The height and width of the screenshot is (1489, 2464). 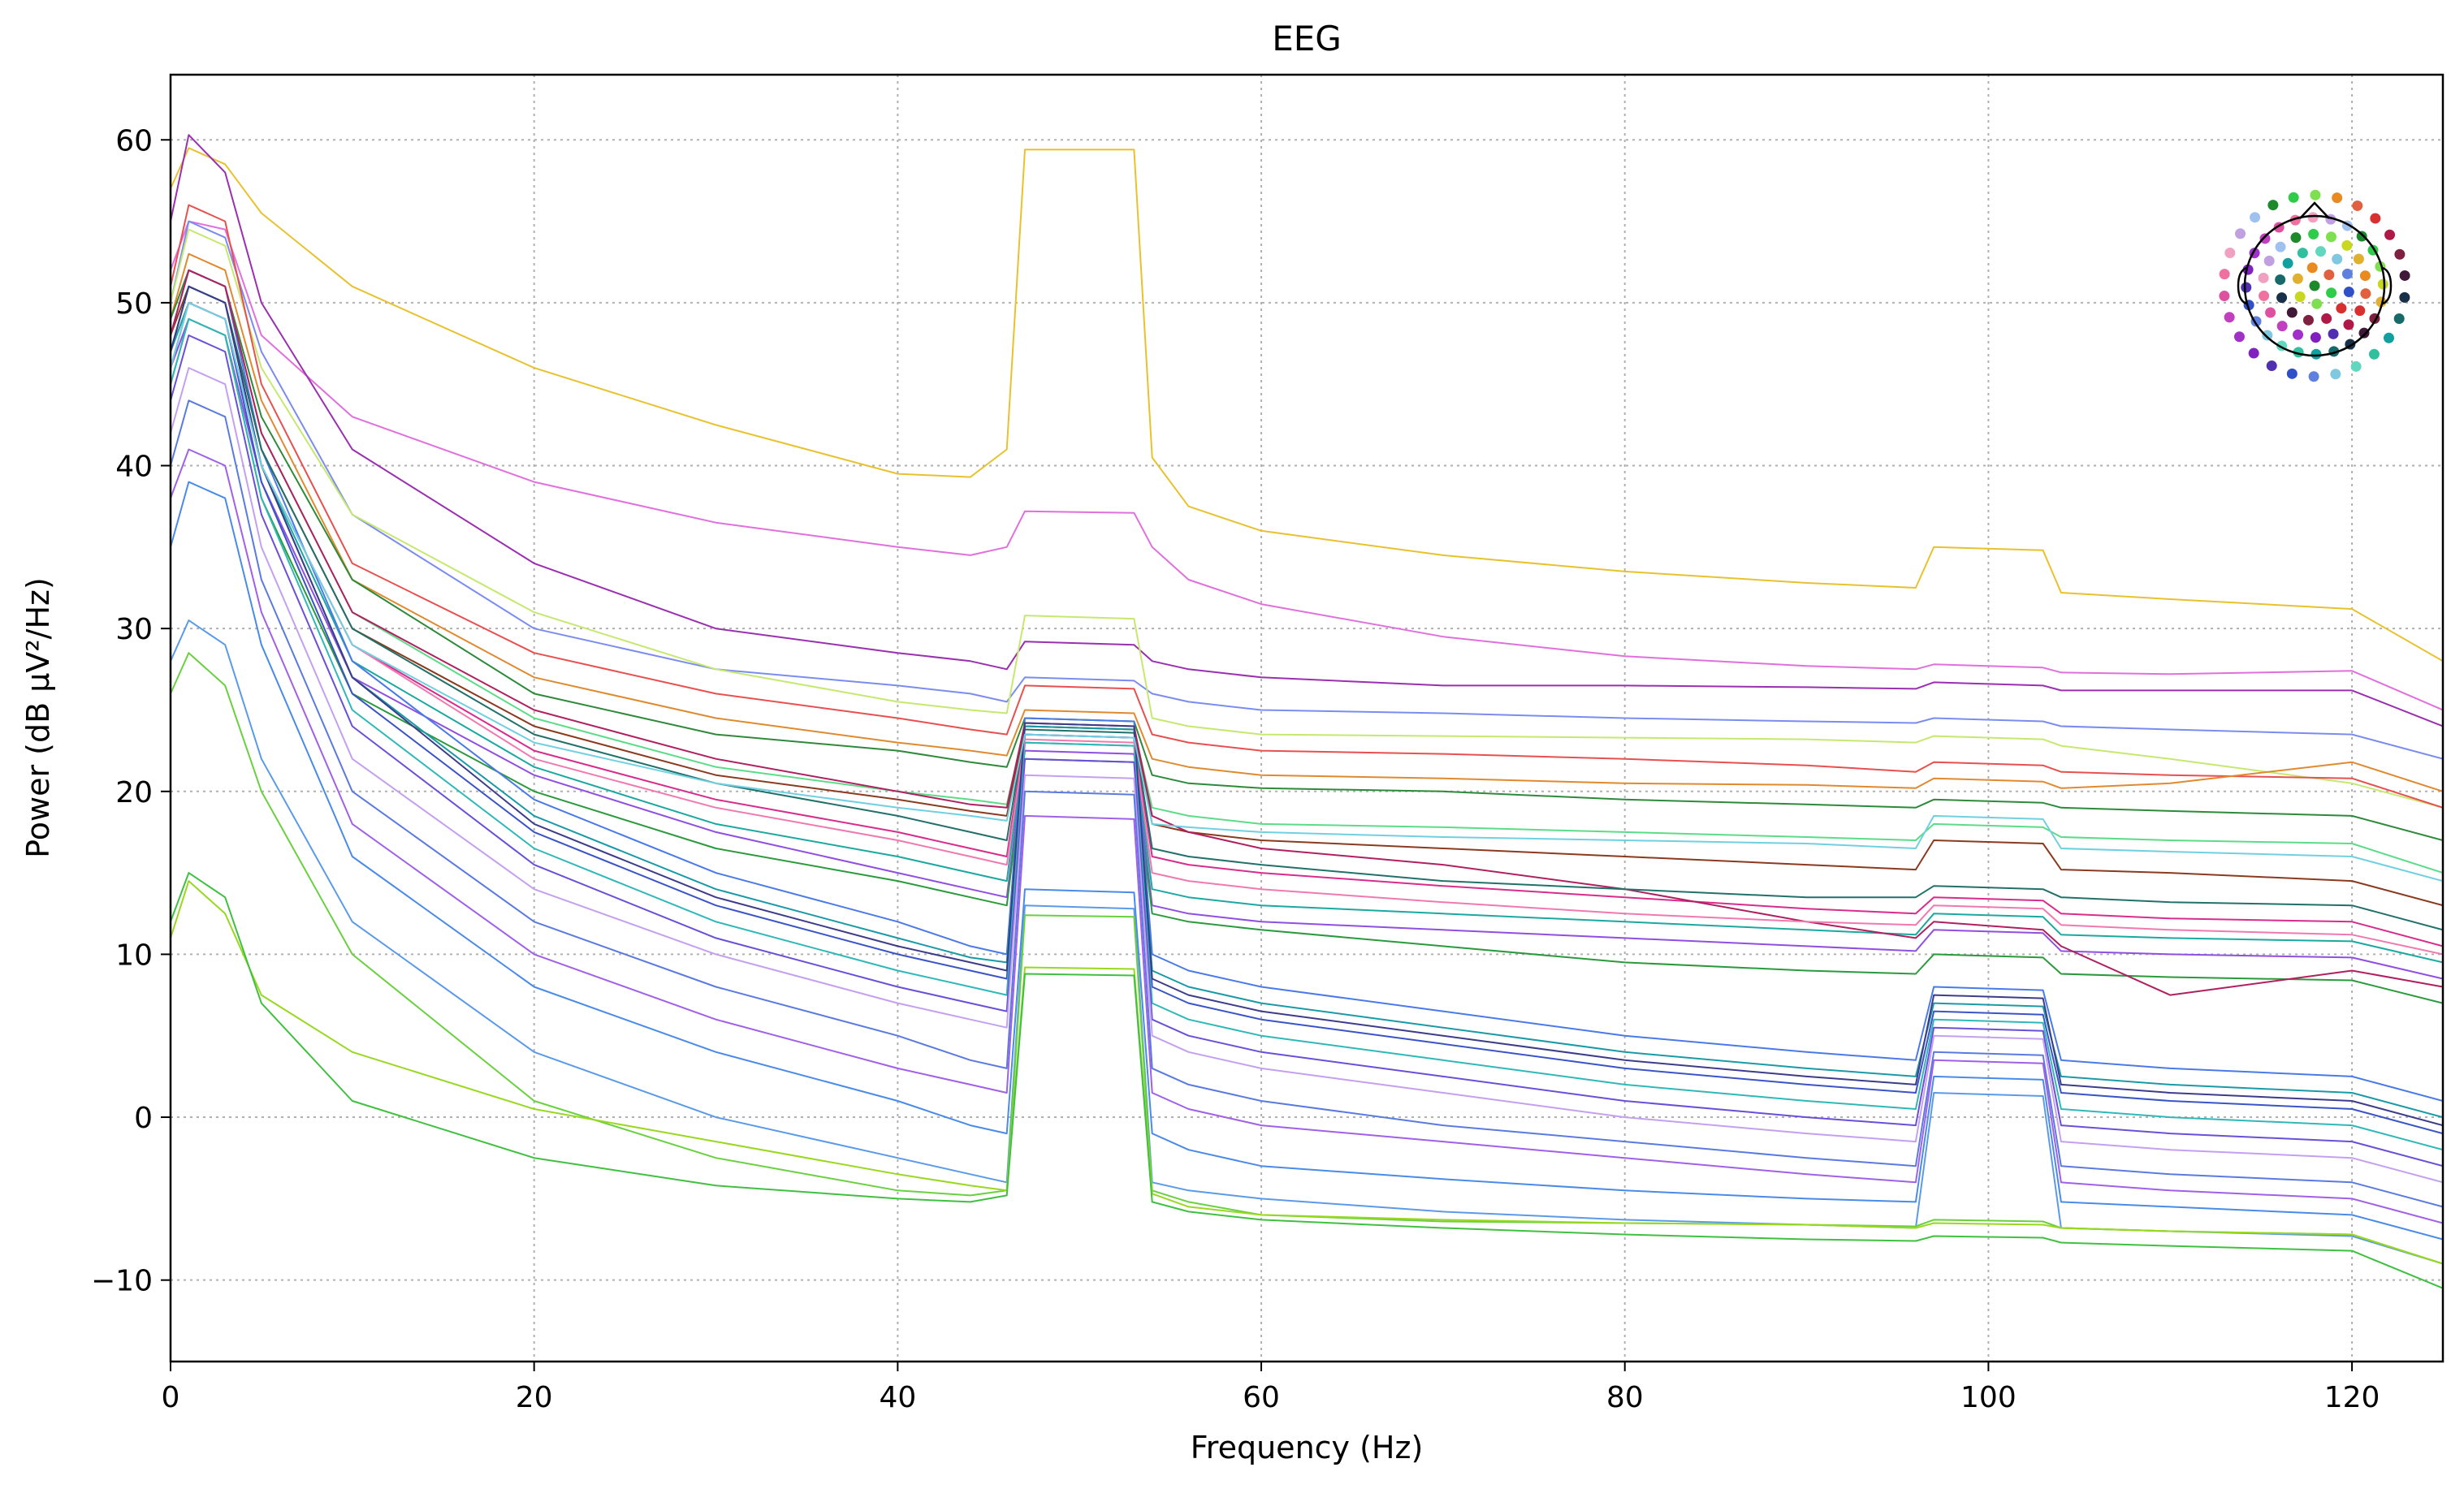 I want to click on head-ear-left, so click(x=2242, y=285).